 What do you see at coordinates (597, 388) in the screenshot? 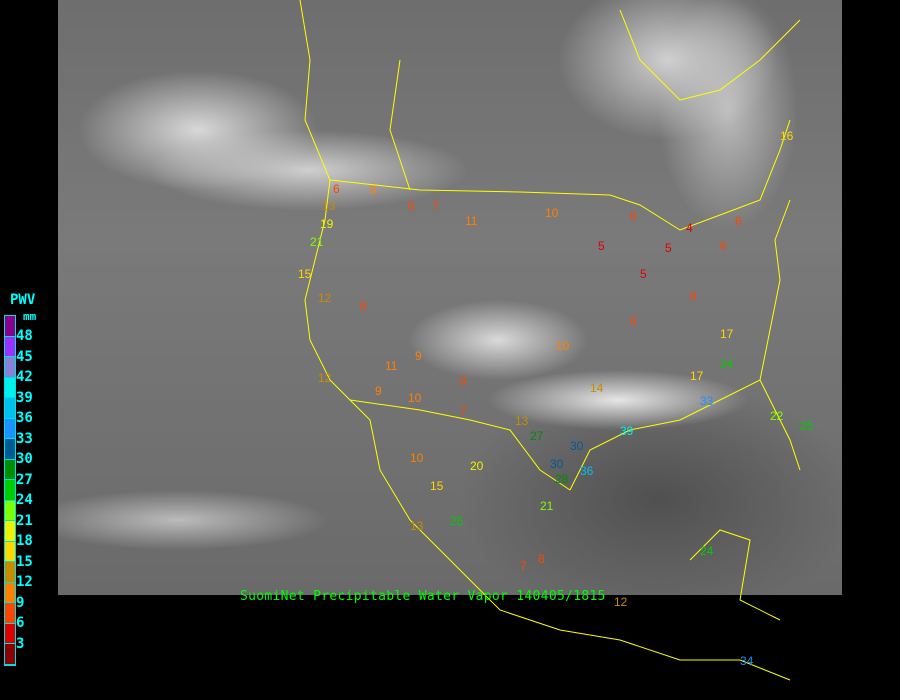
I see `station-pwv-value: 14` at bounding box center [597, 388].